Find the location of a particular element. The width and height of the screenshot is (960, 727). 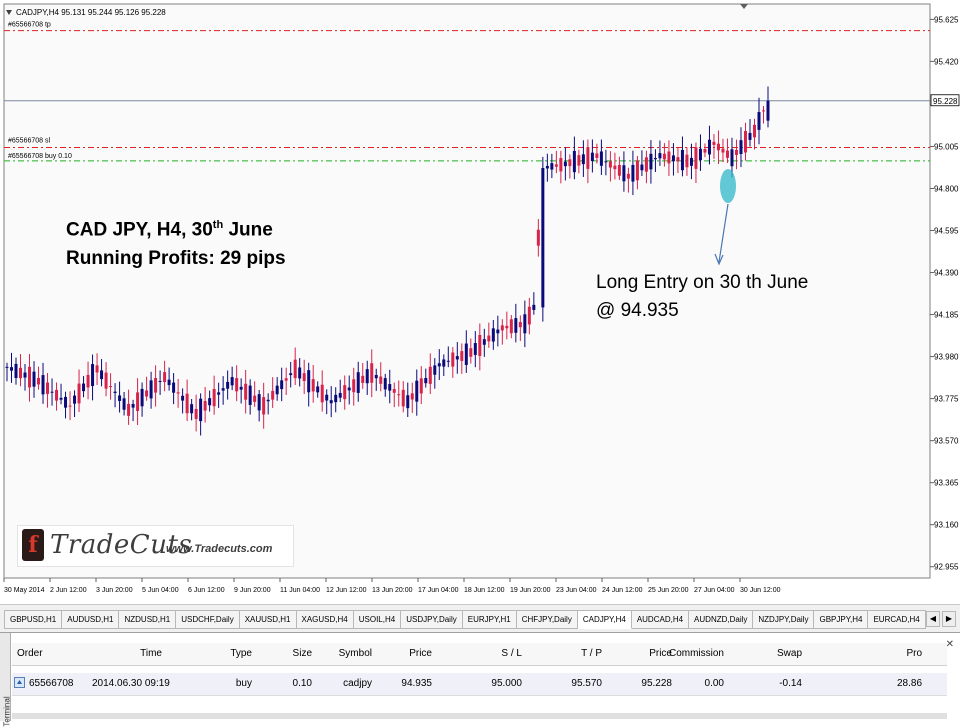

time-label: 3 Jun 20:00 is located at coordinates (114, 590).